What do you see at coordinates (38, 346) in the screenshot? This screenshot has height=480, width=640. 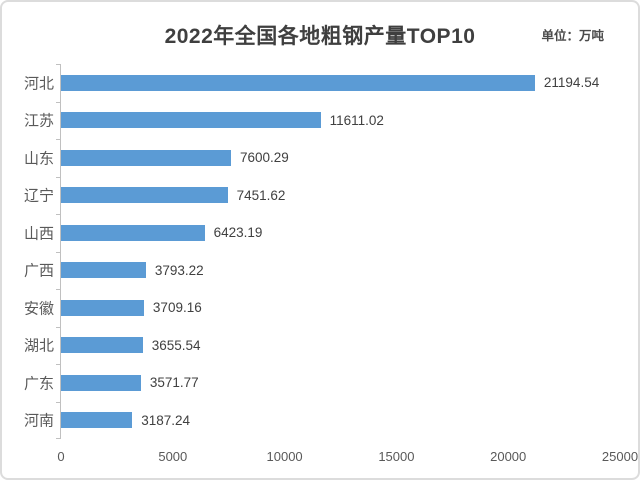 I see `category-label: 湖北` at bounding box center [38, 346].